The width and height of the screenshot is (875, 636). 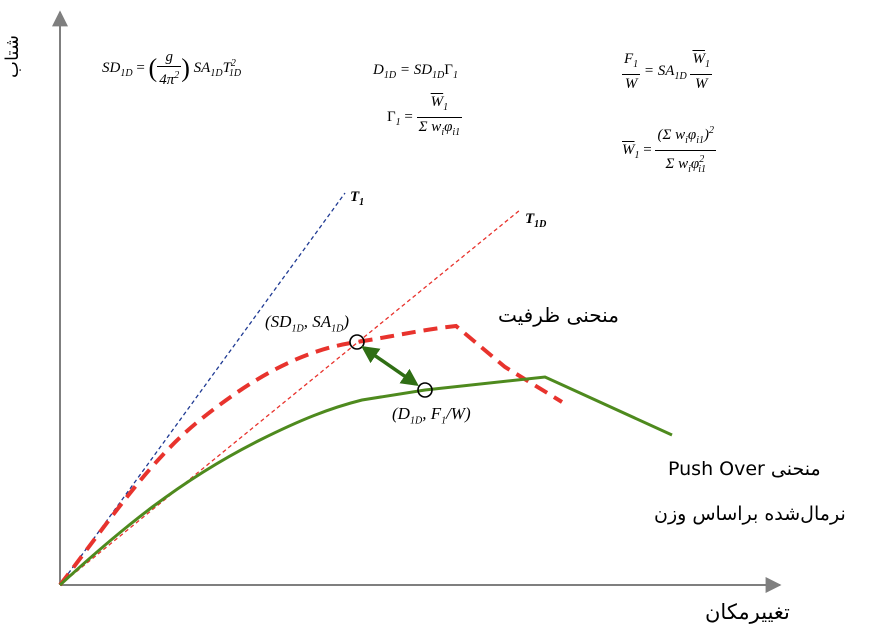 What do you see at coordinates (317, 321) in the screenshot?
I see `cp-c: , SA` at bounding box center [317, 321].